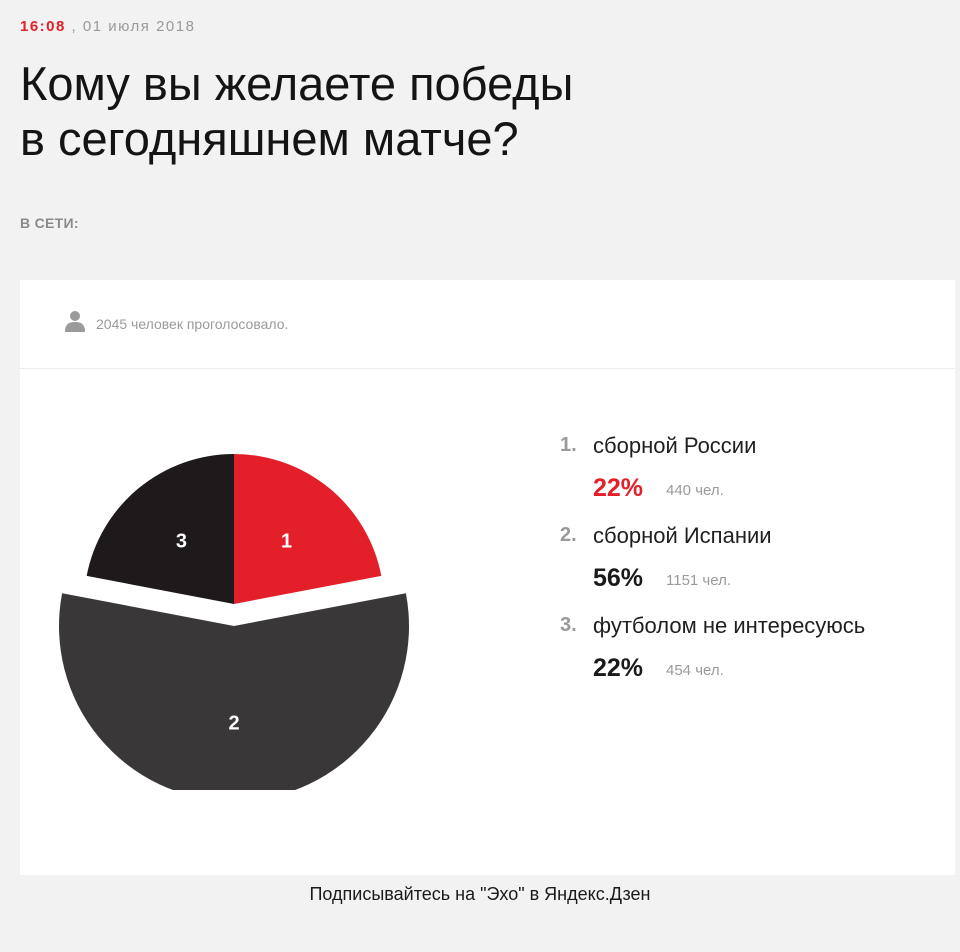  I want to click on pie-chart: 1 2 3, so click(233, 622).